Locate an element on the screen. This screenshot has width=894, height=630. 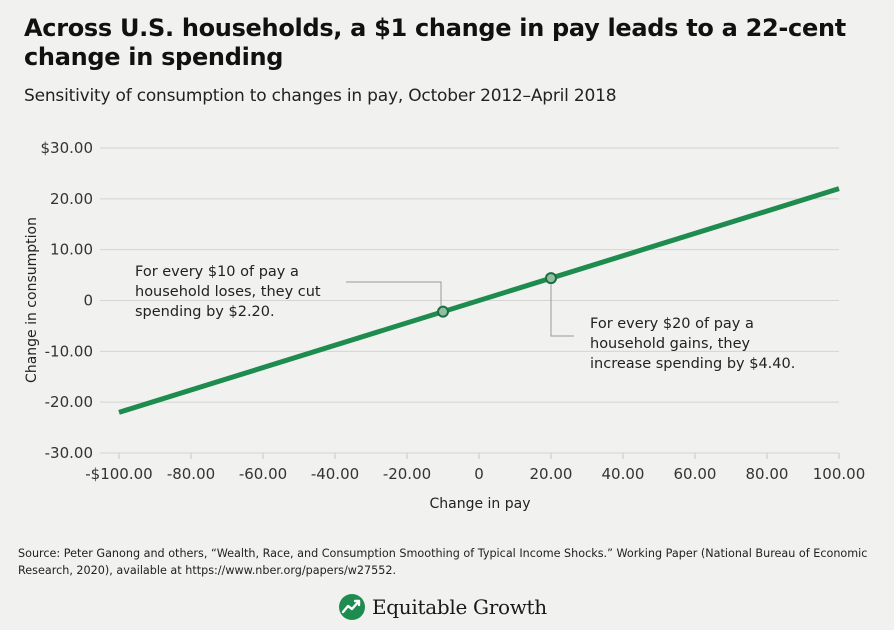
x-tick-label: 100.00 is located at coordinates (839, 474).